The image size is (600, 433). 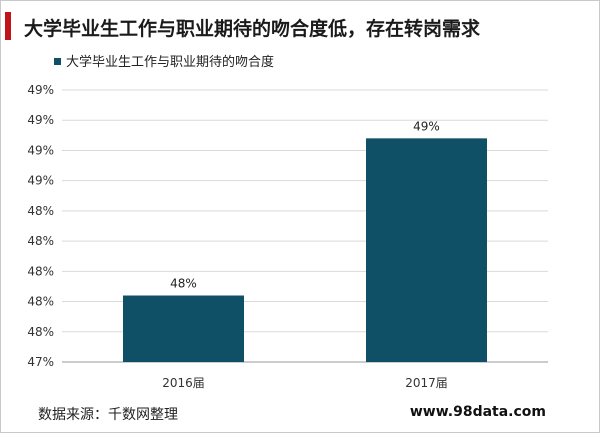 What do you see at coordinates (426, 383) in the screenshot?
I see `x-tick-label: 2017届` at bounding box center [426, 383].